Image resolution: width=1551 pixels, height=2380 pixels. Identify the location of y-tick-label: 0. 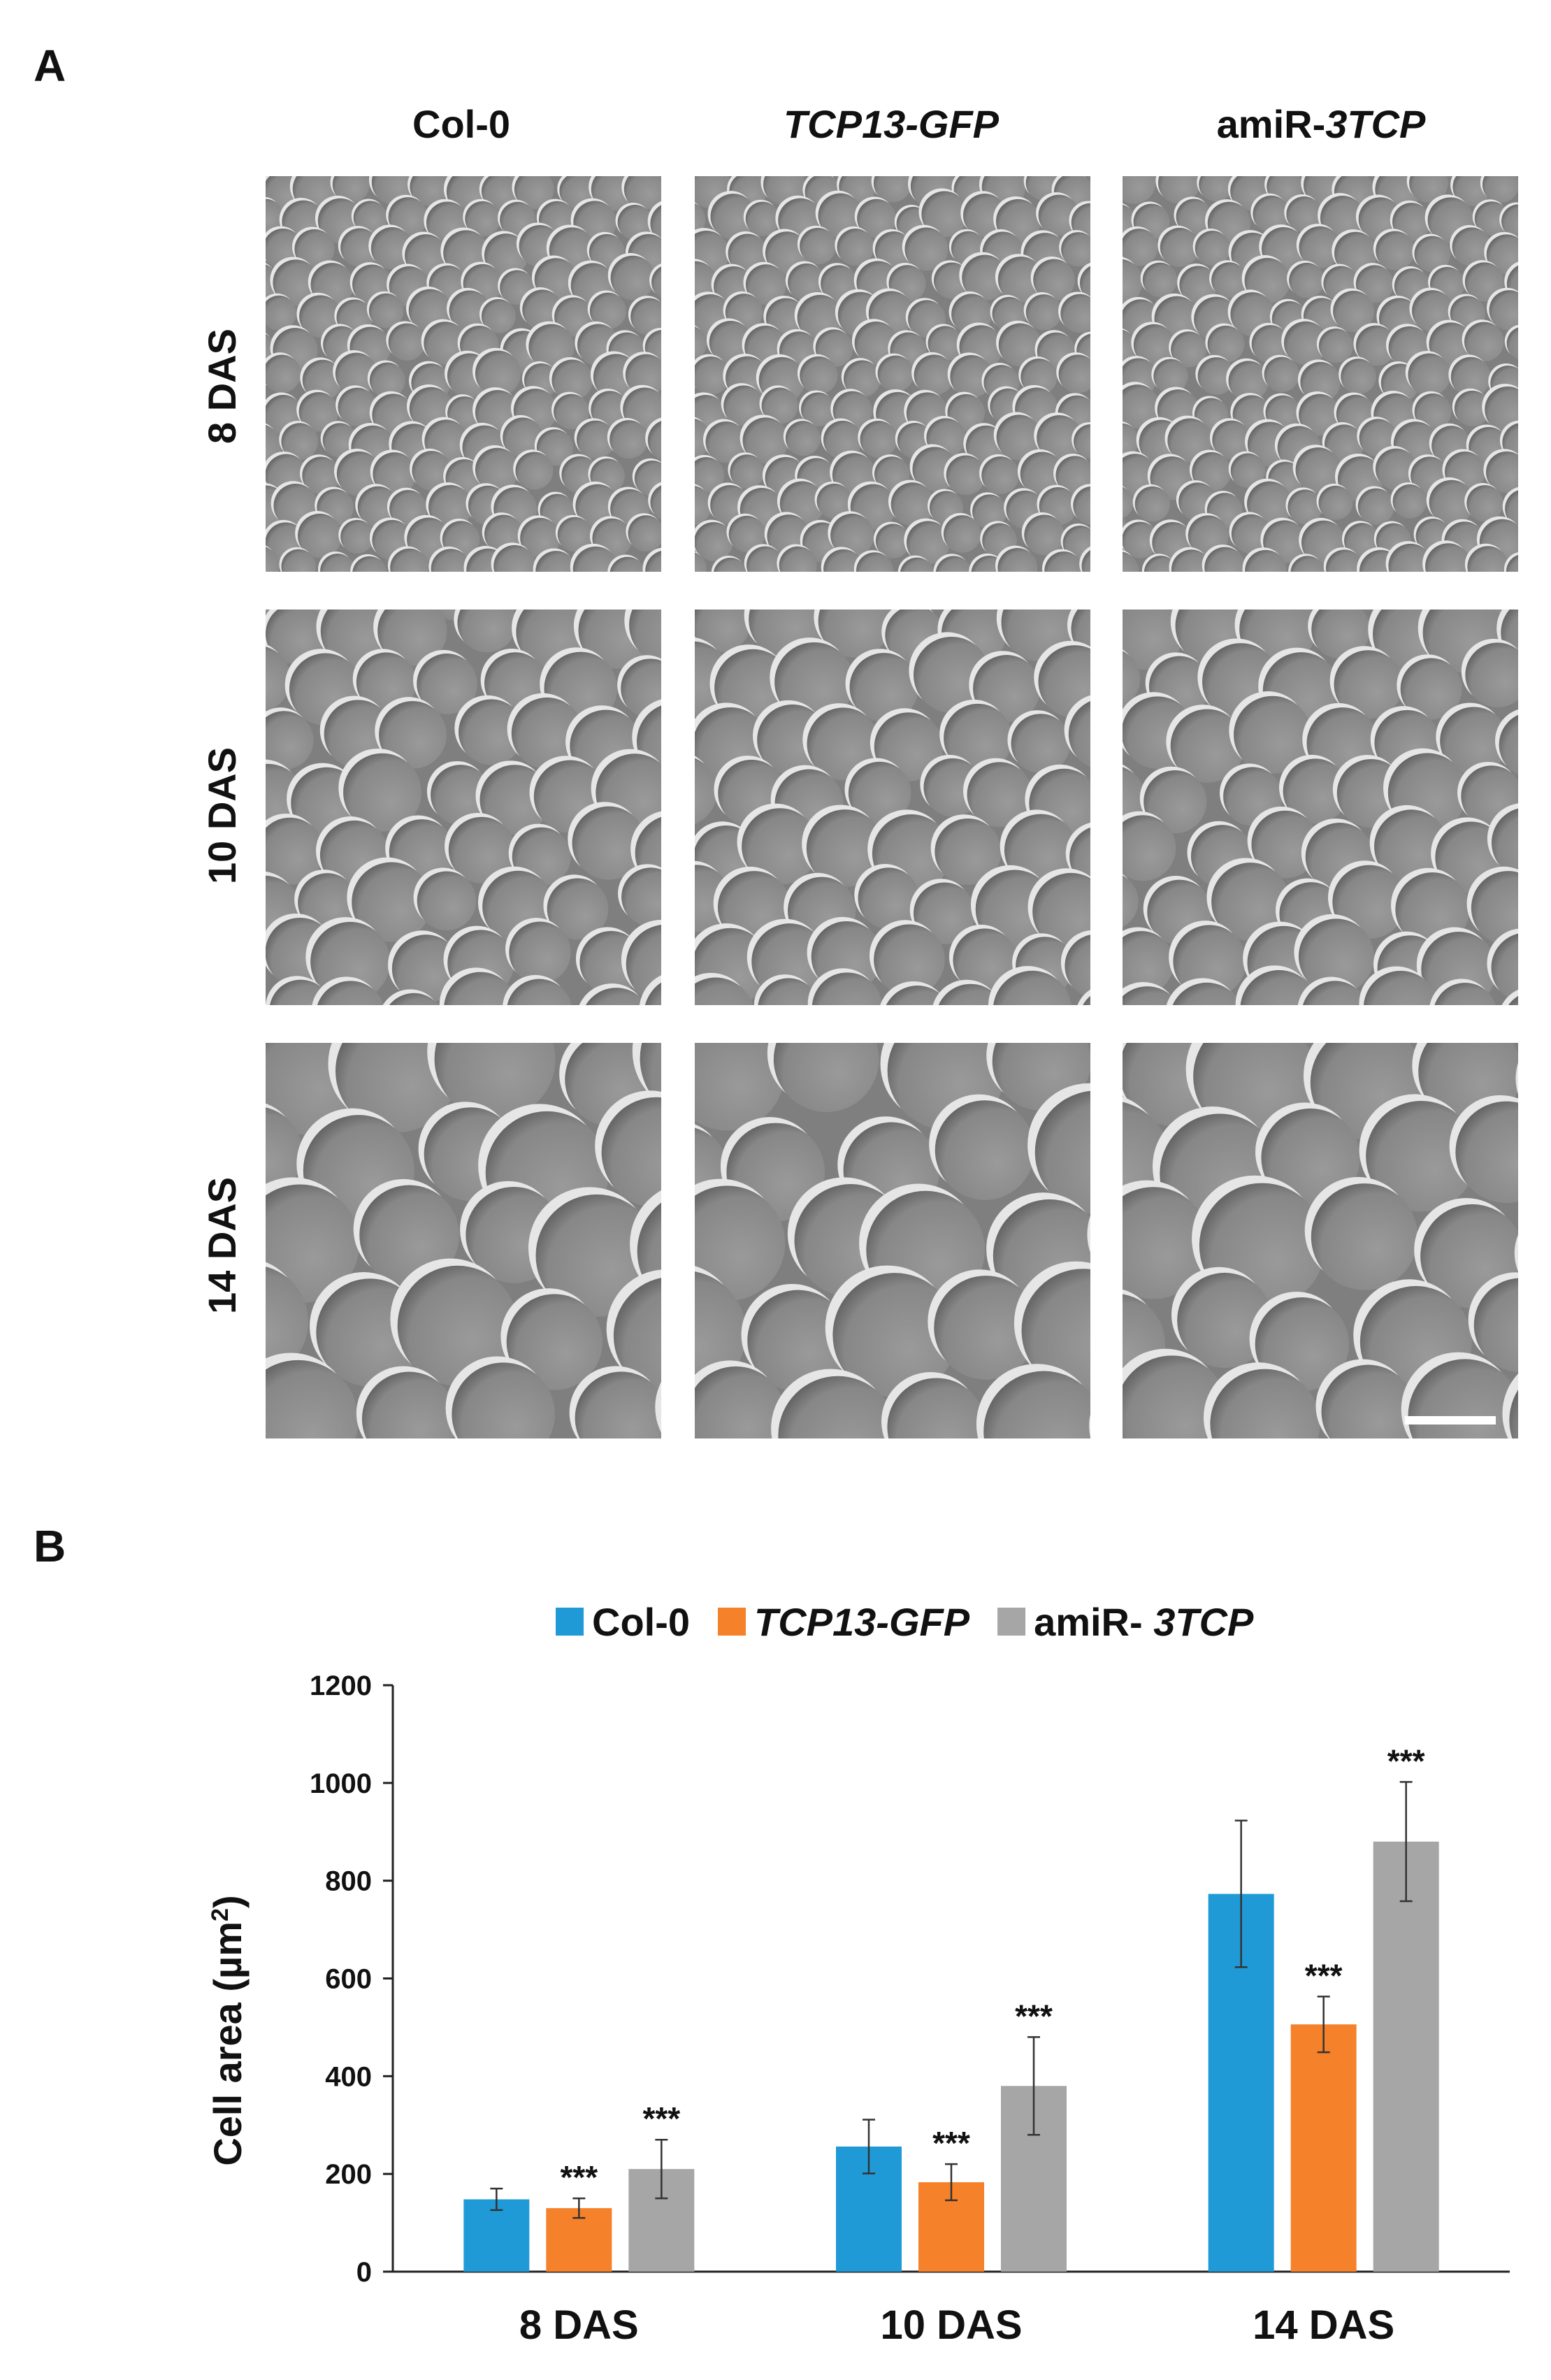
(364, 2272).